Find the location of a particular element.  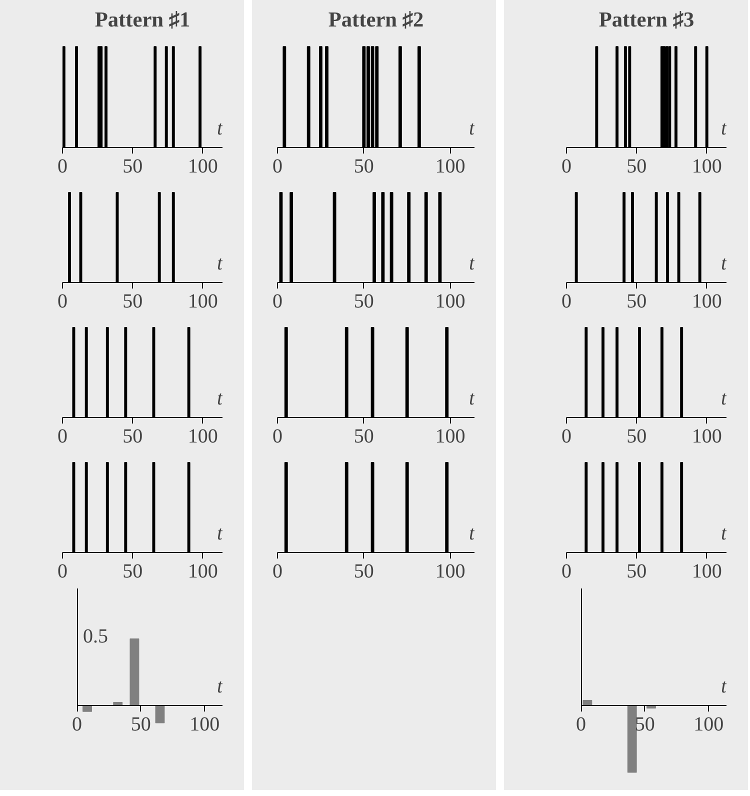

chart-title: Pattern ♯1 is located at coordinates (142, 20).